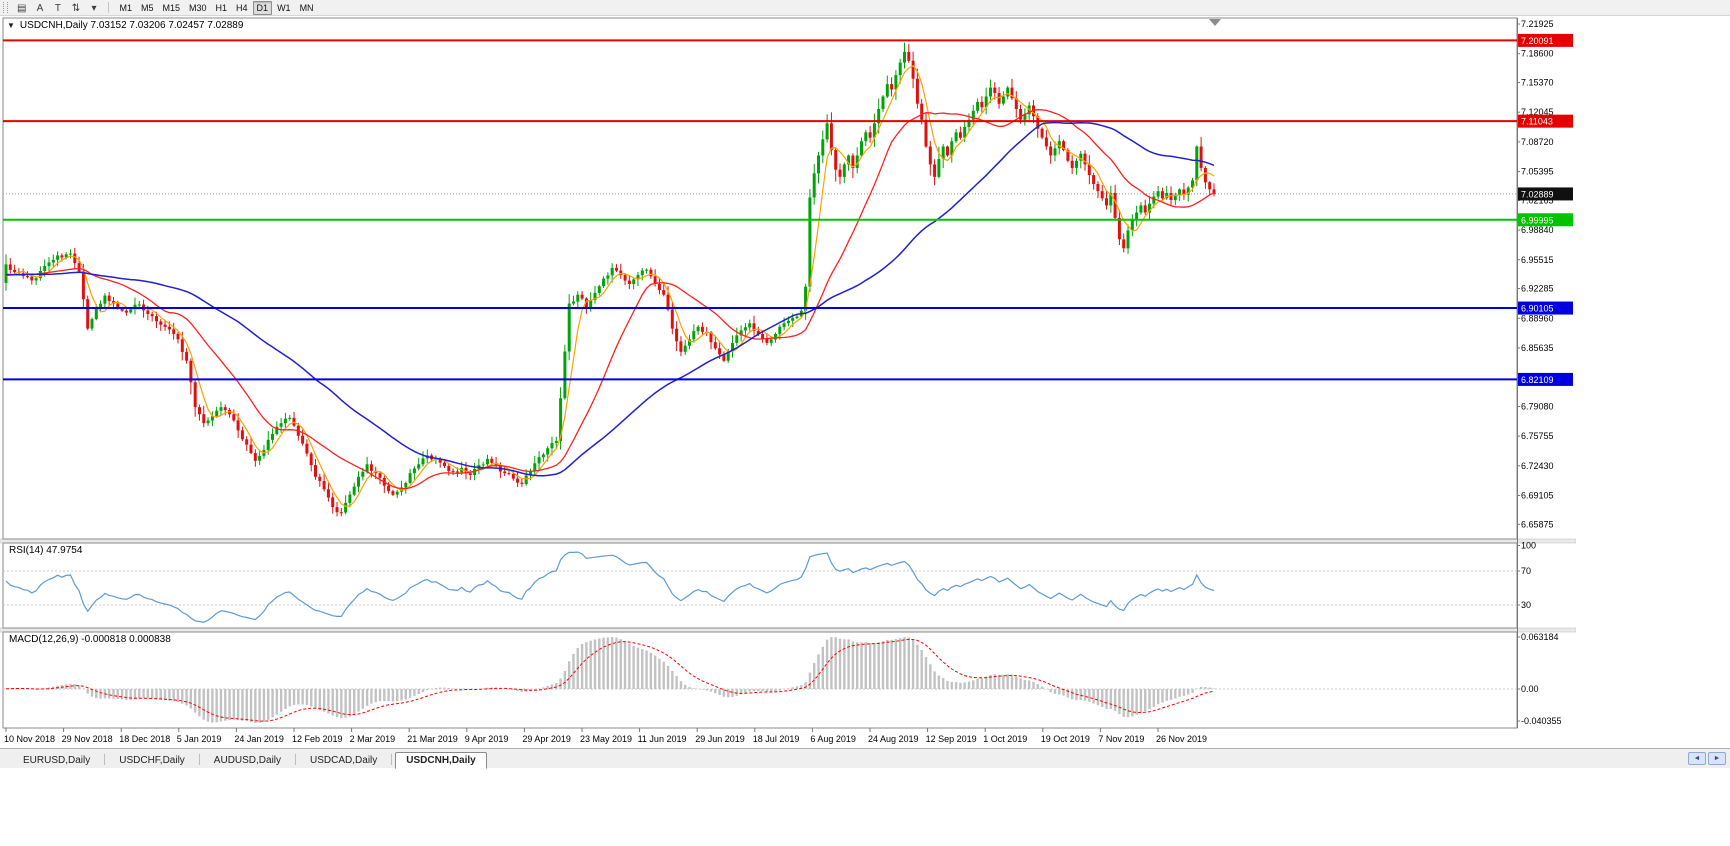 Image resolution: width=1730 pixels, height=846 pixels. Describe the element at coordinates (90, 639) in the screenshot. I see `macd-indicator-label: MACD(12,26,9) -0.000818 0.000838` at that location.